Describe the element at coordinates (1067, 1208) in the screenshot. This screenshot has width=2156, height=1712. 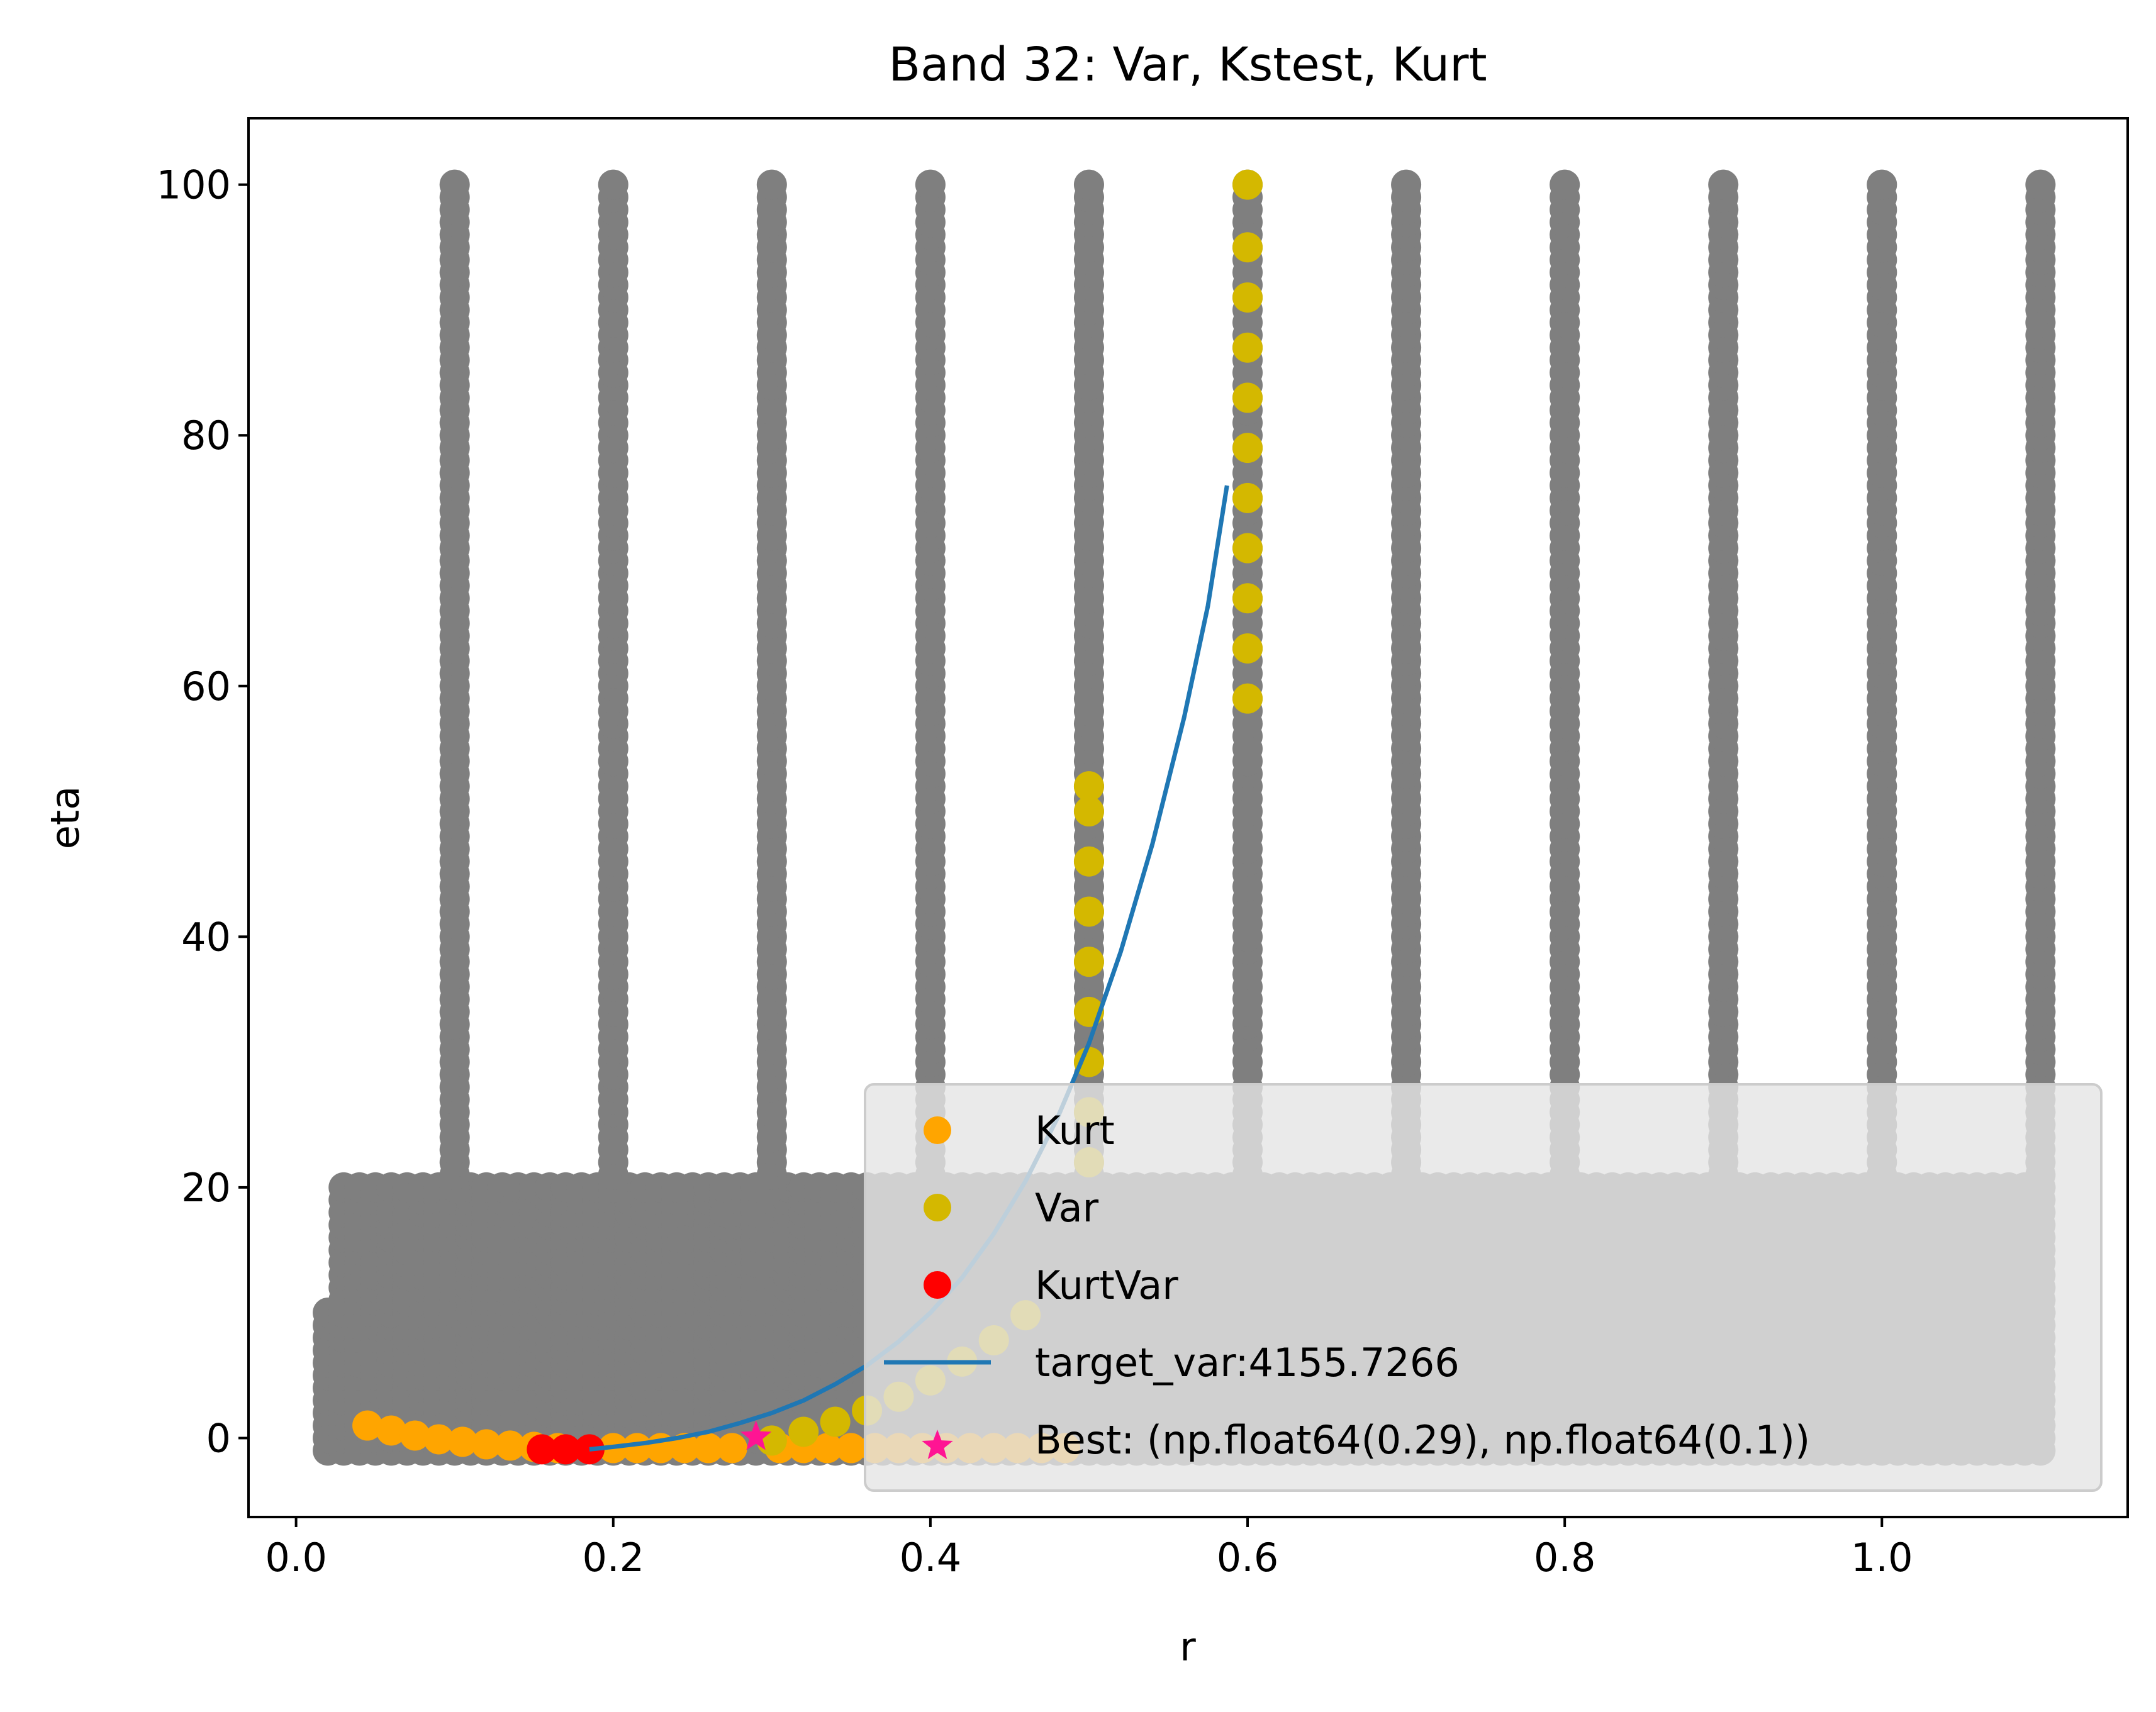
I see `legend-label: Var` at that location.